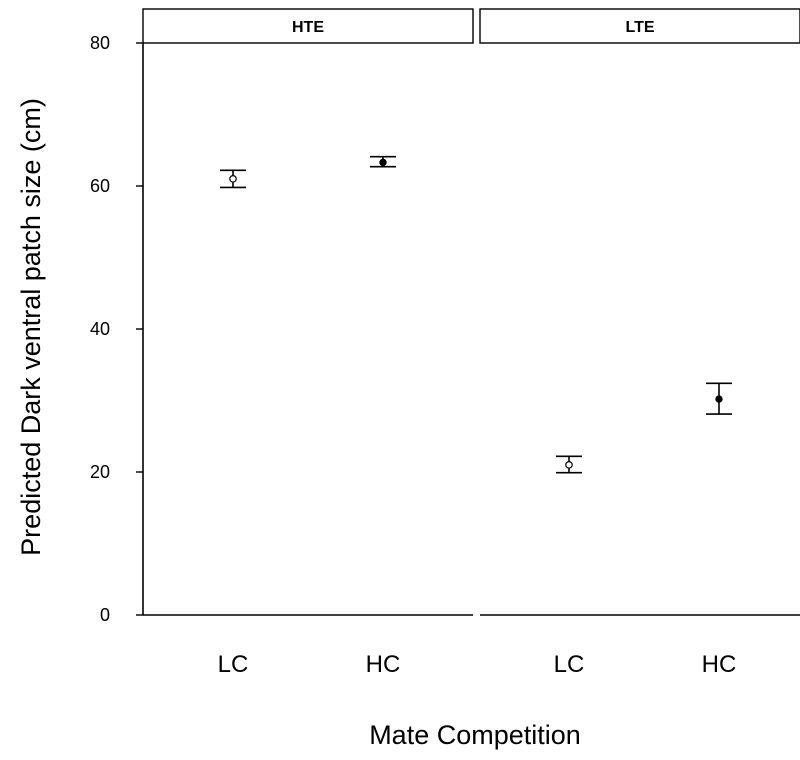  What do you see at coordinates (100, 472) in the screenshot?
I see `y-tick-label: 20` at bounding box center [100, 472].